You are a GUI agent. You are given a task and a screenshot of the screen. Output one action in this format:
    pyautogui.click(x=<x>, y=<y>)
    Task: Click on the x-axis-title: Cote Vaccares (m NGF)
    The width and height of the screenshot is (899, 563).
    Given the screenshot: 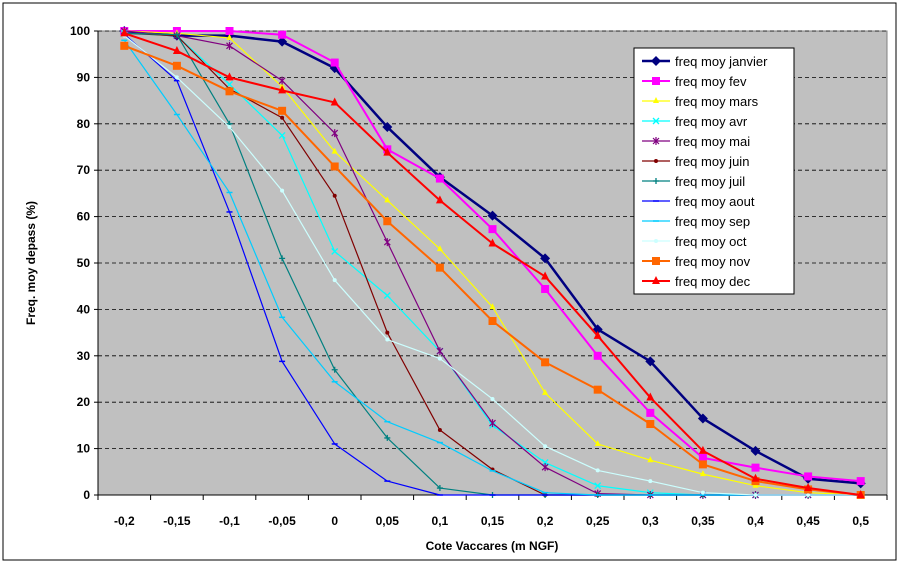 What is the action you would take?
    pyautogui.click(x=492, y=546)
    